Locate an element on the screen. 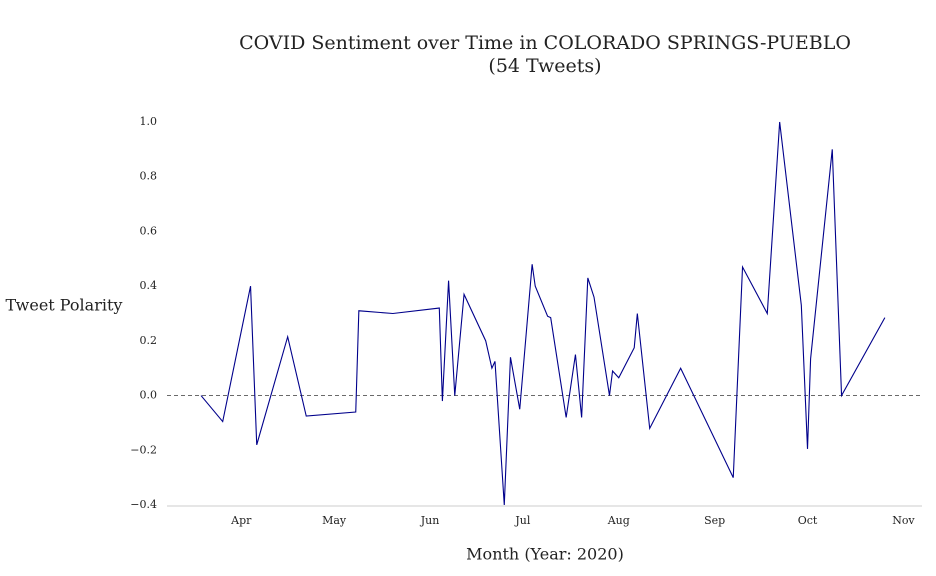 The height and width of the screenshot is (576, 936). x-axis-title: Month (Year: 2020) is located at coordinates (545, 554).